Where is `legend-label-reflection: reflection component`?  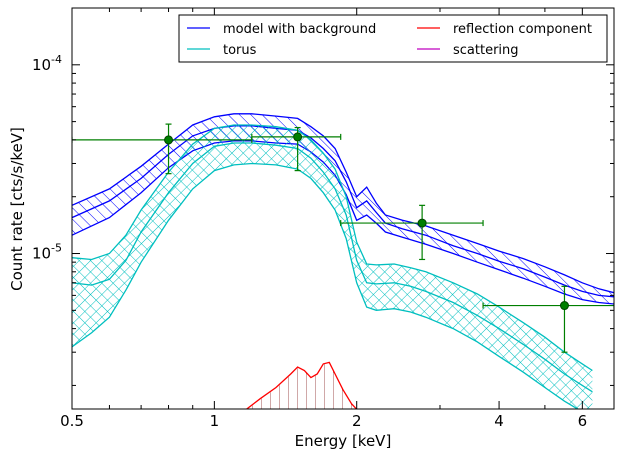 legend-label-reflection: reflection component is located at coordinates (522, 29).